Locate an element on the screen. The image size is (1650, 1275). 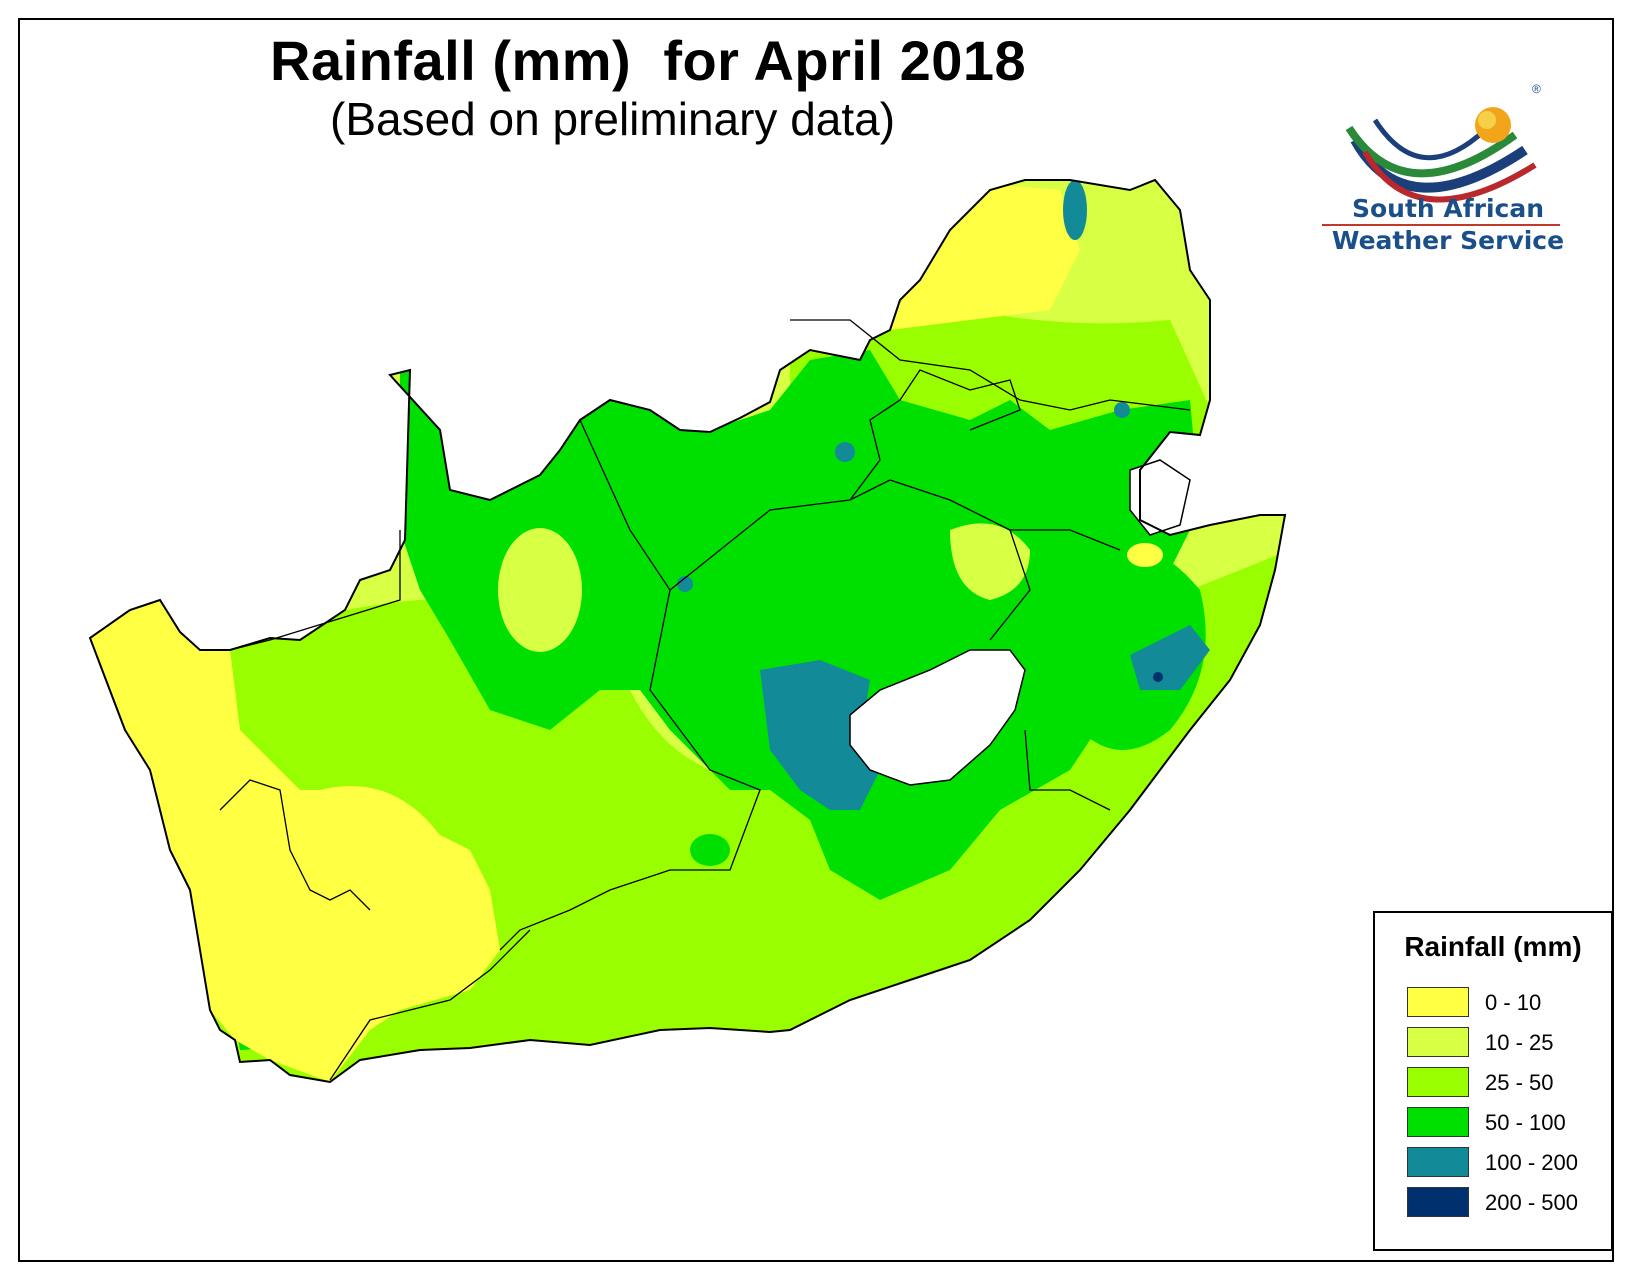
legend-label: 200 - 500 is located at coordinates (1531, 1202).